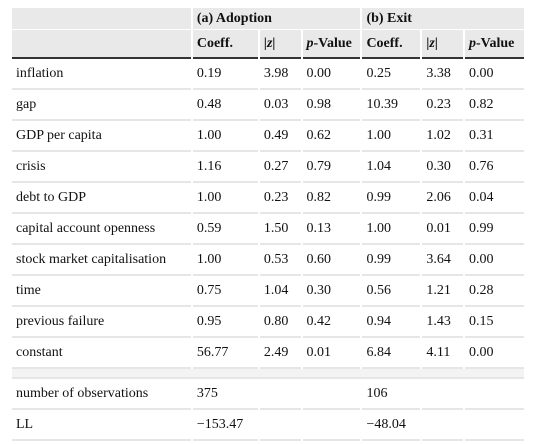 The image size is (536, 444). What do you see at coordinates (225, 291) in the screenshot?
I see `cell-coeff-a: 0.75` at bounding box center [225, 291].